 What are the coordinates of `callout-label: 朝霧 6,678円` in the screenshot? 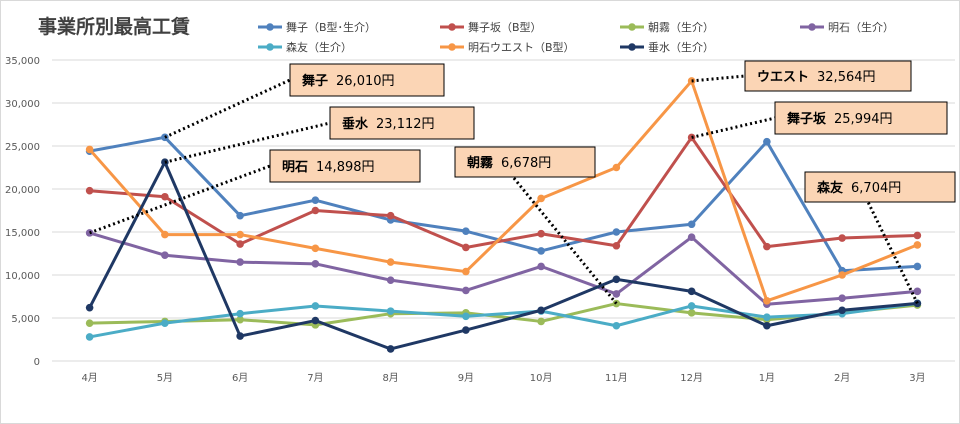 It's located at (509, 163).